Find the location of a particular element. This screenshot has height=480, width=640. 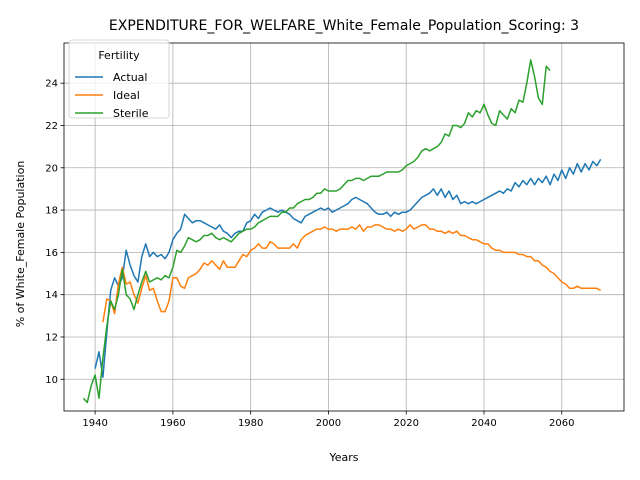

x-axis-label: Years is located at coordinates (343, 457).